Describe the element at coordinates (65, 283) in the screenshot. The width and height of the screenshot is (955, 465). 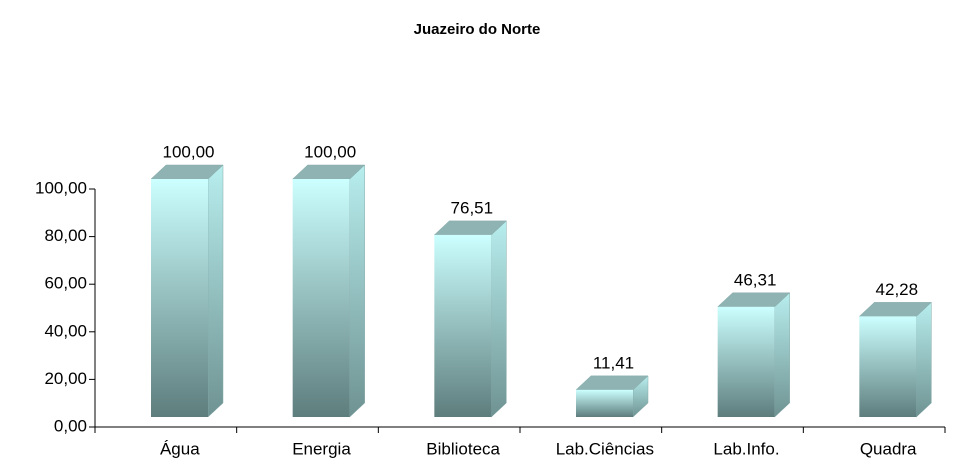
I see `y-tick-label: 60,00` at that location.